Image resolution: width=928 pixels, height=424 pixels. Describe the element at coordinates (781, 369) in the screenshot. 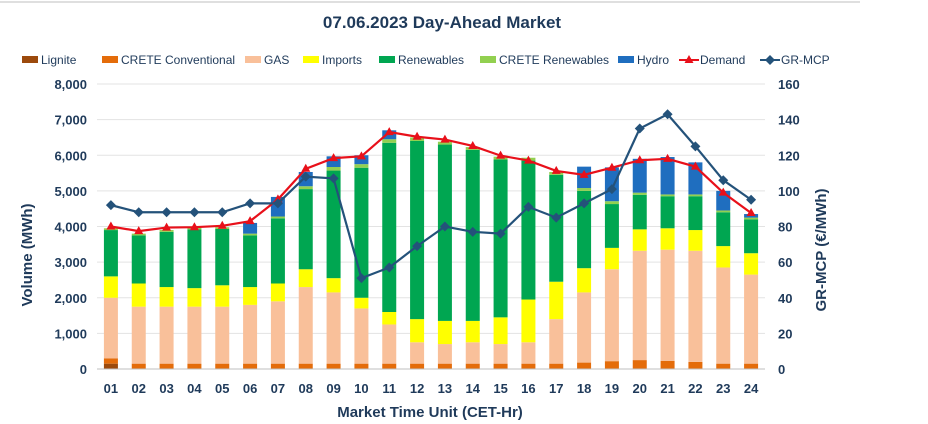

I see `y2-tick-label: 0` at that location.